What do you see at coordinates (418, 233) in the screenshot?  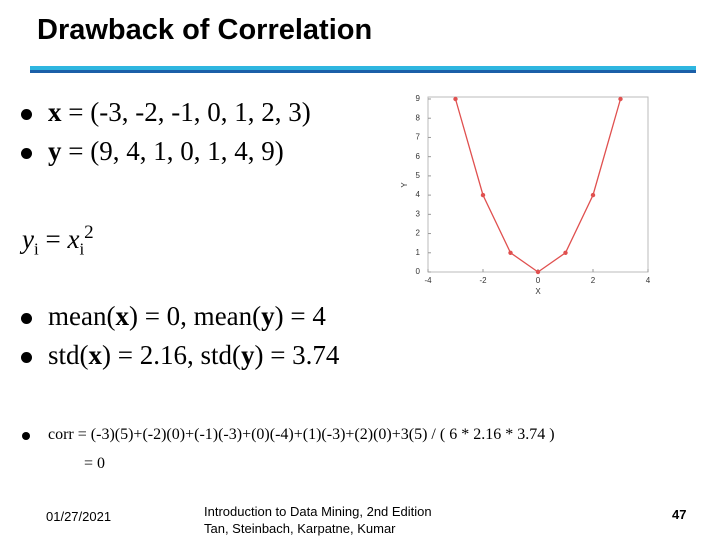 I see `y-tick-label: 2` at bounding box center [418, 233].